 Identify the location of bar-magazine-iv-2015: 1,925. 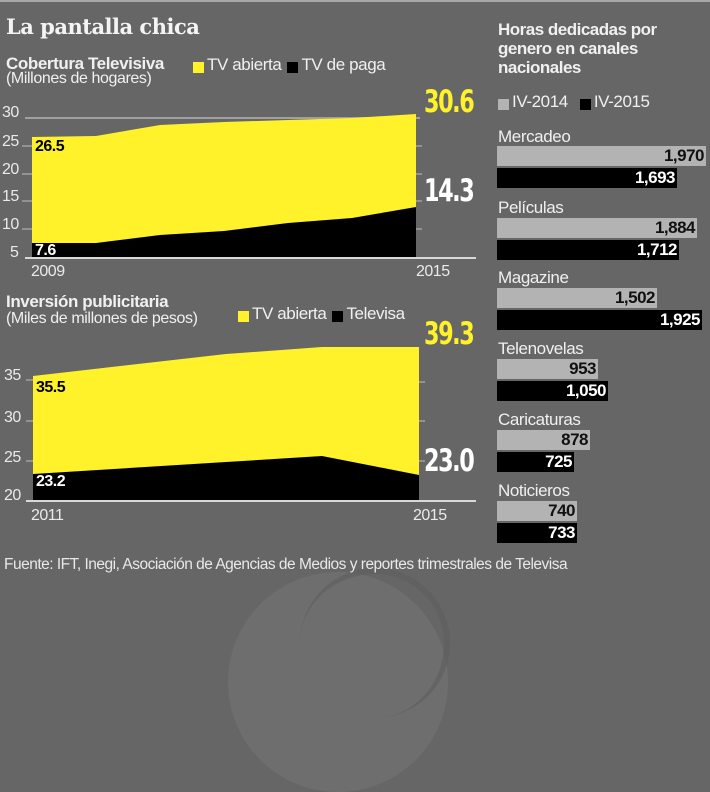
(599, 320).